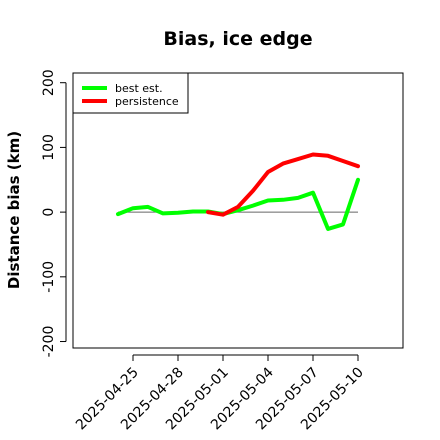  Describe the element at coordinates (49, 212) in the screenshot. I see `y-tick-label: 0` at that location.